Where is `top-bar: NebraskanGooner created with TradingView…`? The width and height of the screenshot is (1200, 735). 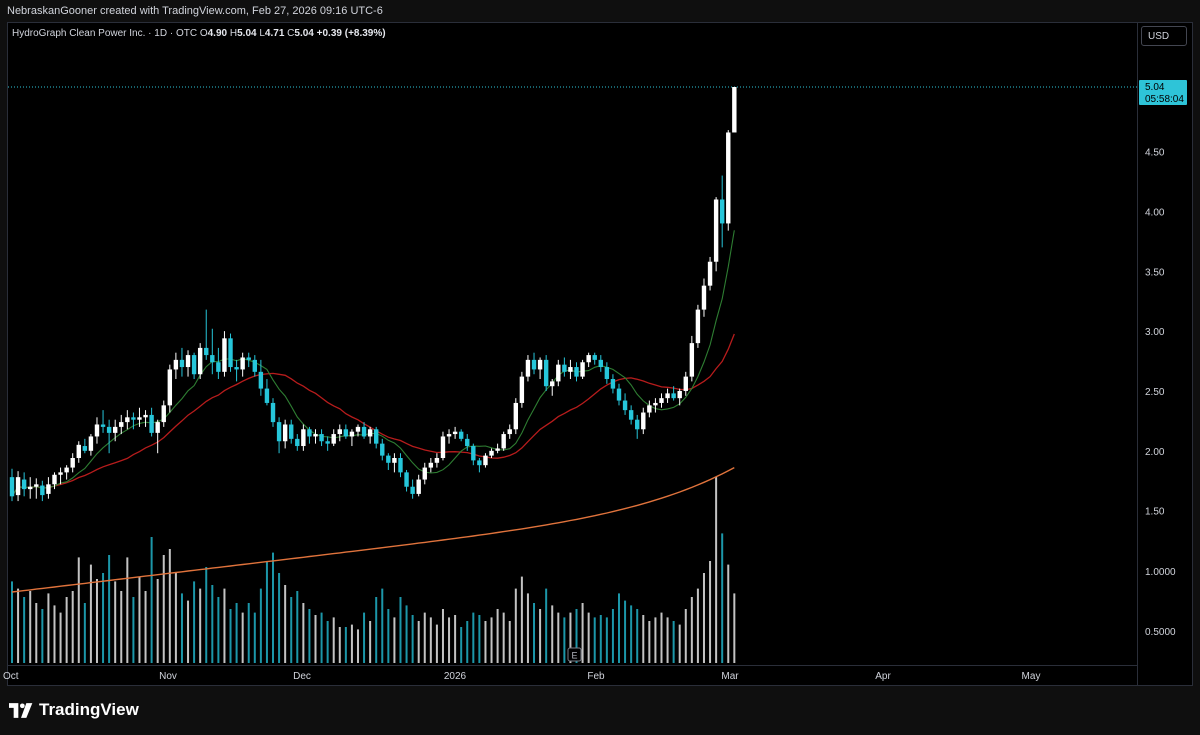 top-bar: NebraskanGooner created with TradingView… is located at coordinates (600, 11).